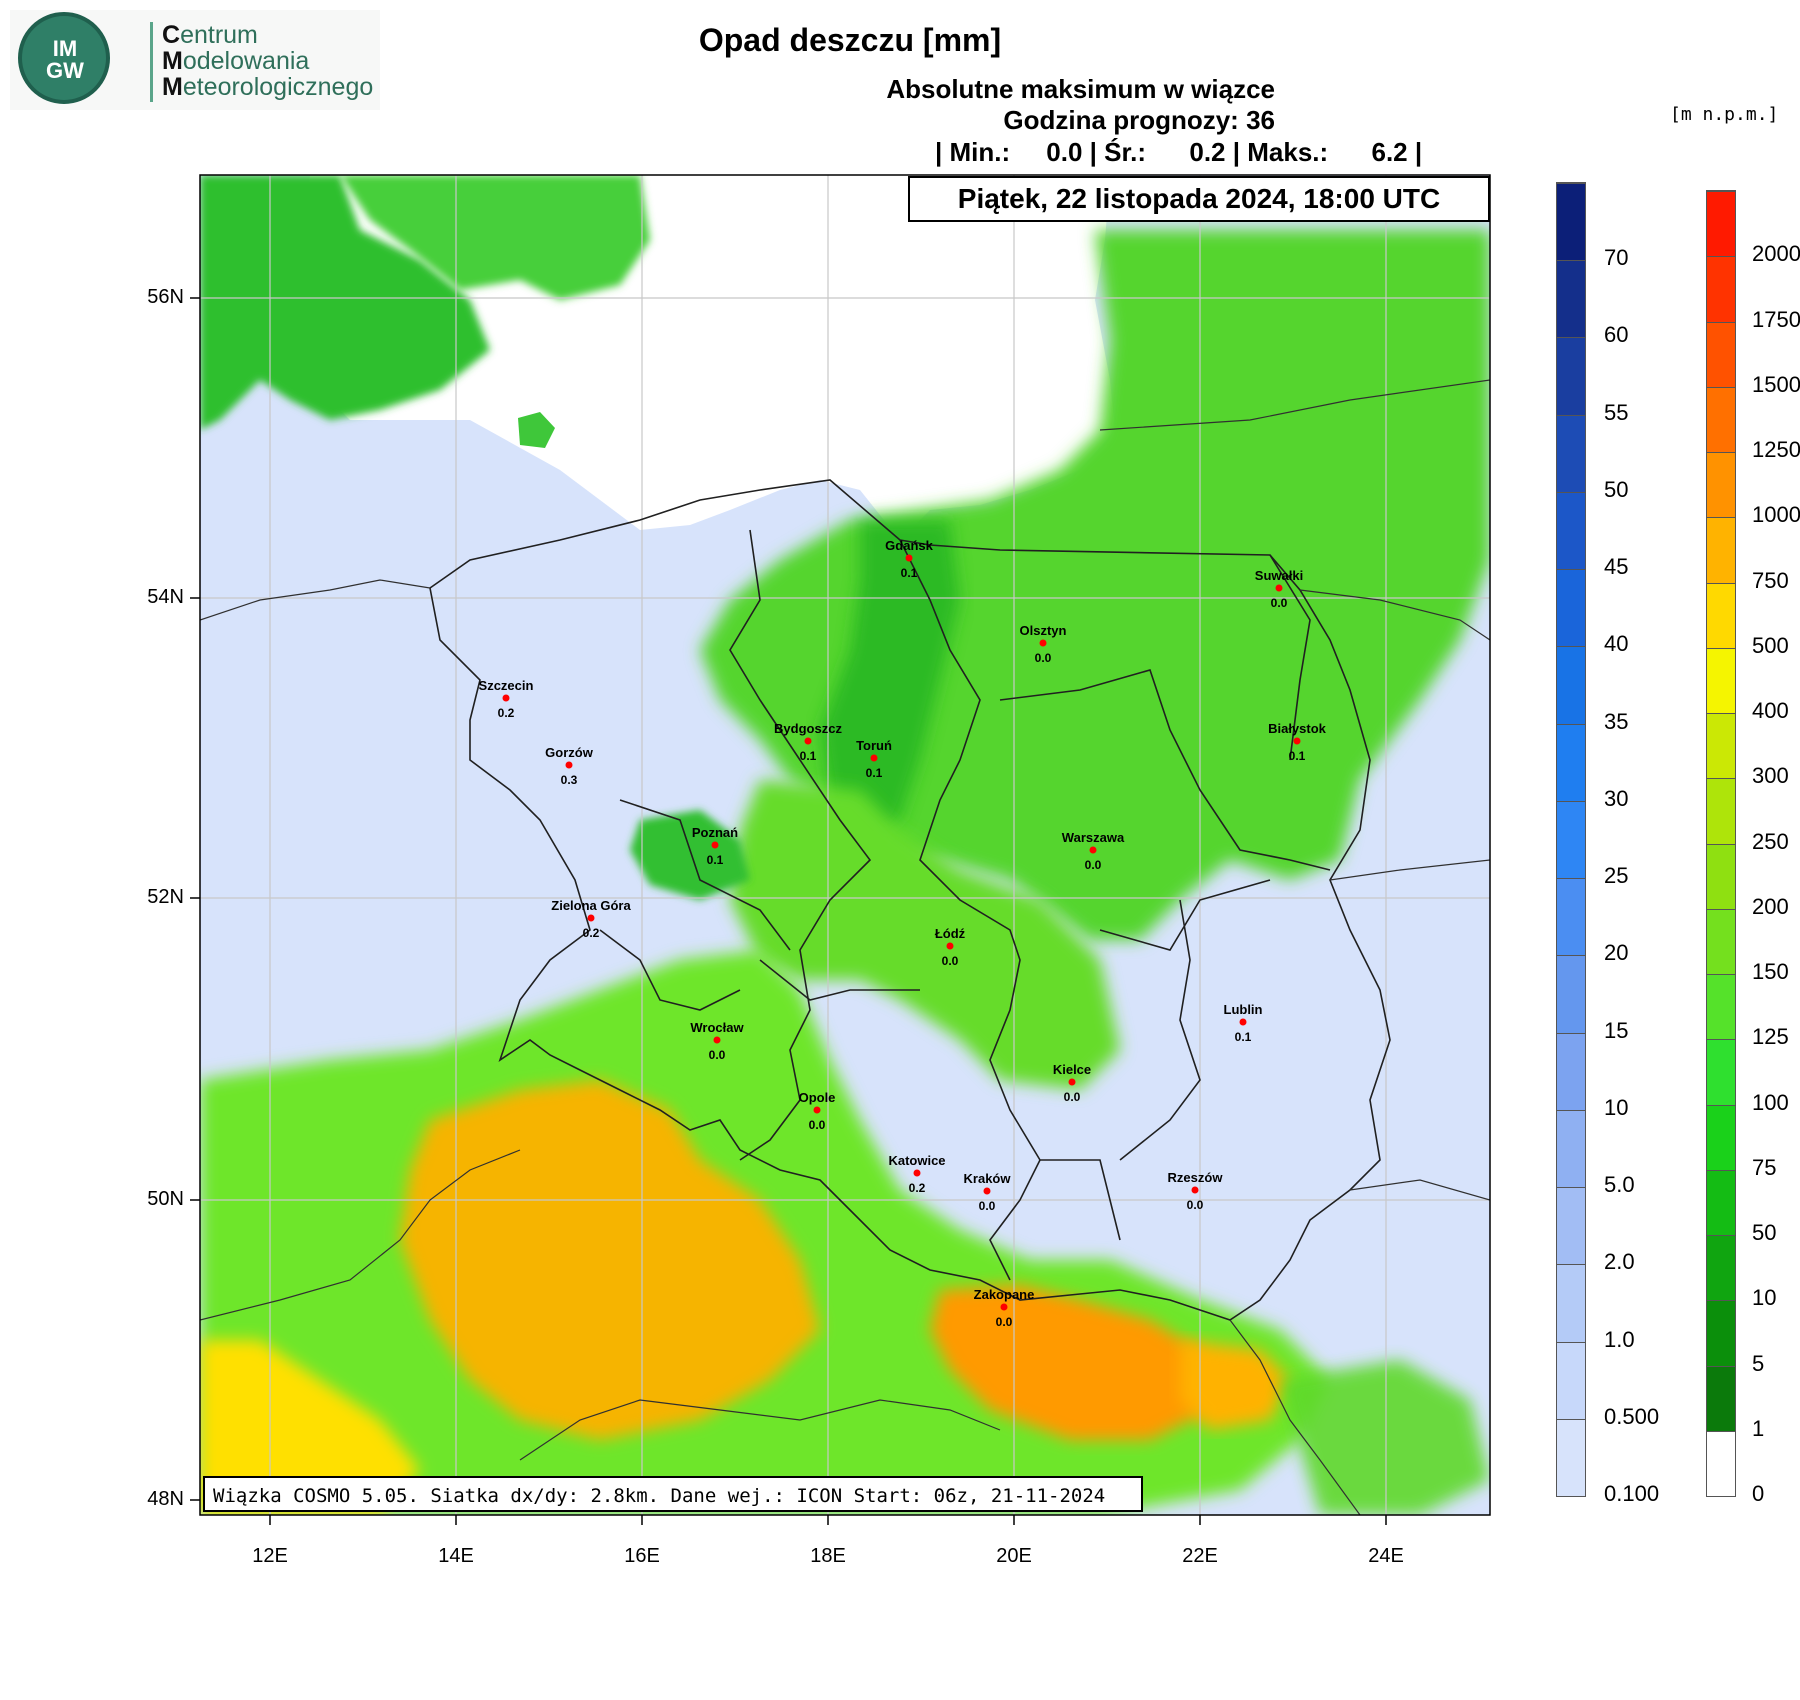  Describe the element at coordinates (1243, 1009) in the screenshot. I see `city-name: Lublin` at that location.